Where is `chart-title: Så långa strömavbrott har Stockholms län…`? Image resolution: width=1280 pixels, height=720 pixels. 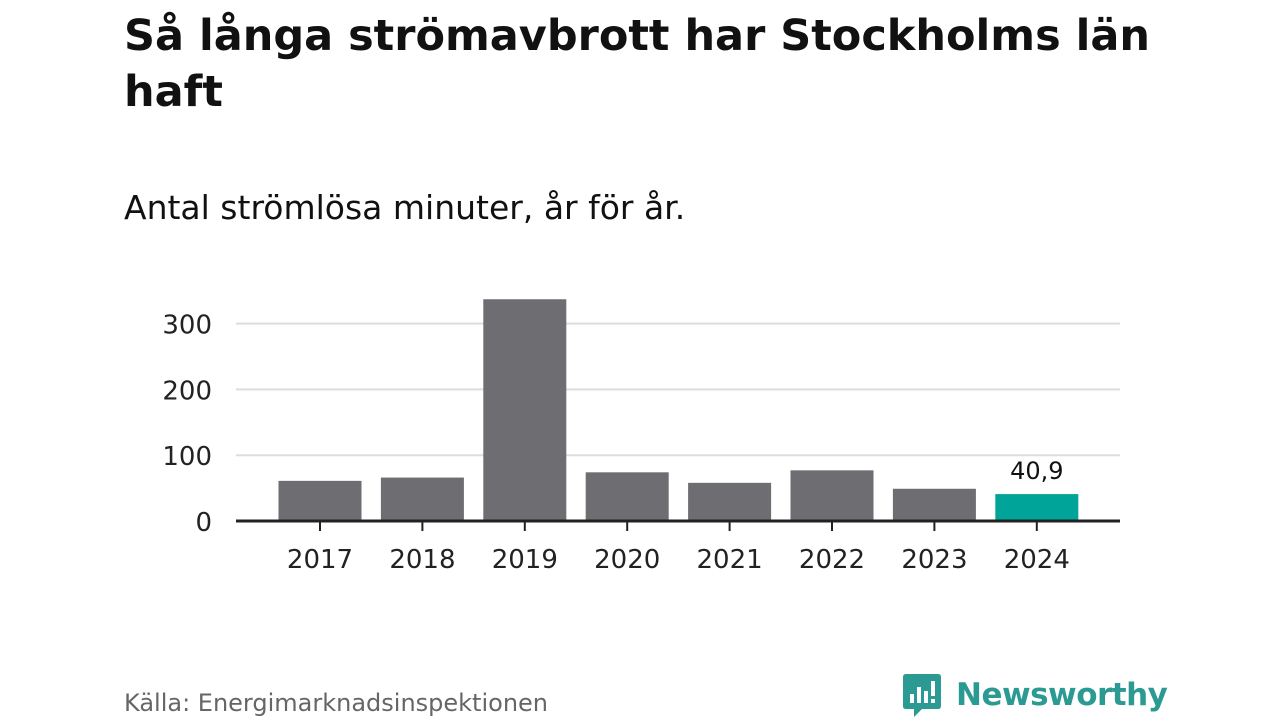
chart-title: Så långa strömavbrott har Stockholms län… is located at coordinates (637, 64).